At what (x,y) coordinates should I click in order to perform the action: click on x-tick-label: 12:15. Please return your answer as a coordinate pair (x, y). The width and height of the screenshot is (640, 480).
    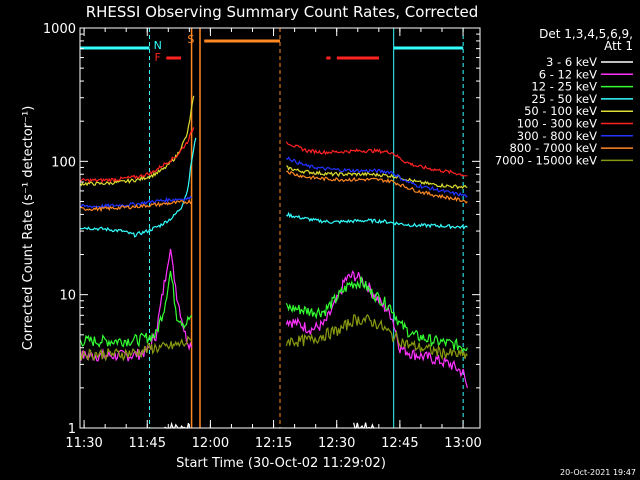
    Looking at the image, I should click on (273, 443).